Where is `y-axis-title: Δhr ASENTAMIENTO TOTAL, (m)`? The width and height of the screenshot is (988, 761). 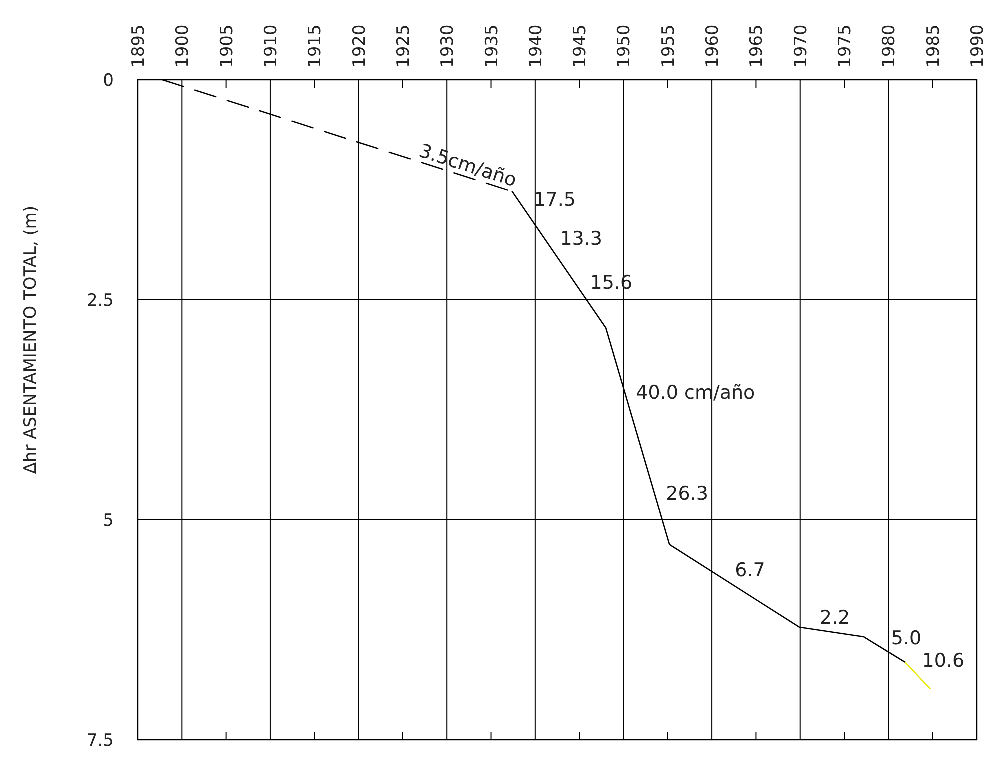
y-axis-title: Δhr ASENTAMIENTO TOTAL, (m) is located at coordinates (31, 340).